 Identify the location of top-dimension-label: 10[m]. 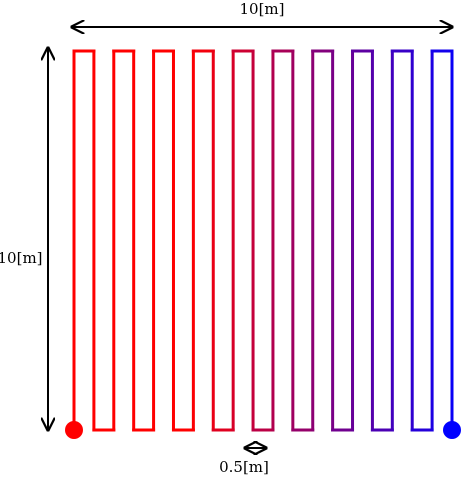
(261, 9).